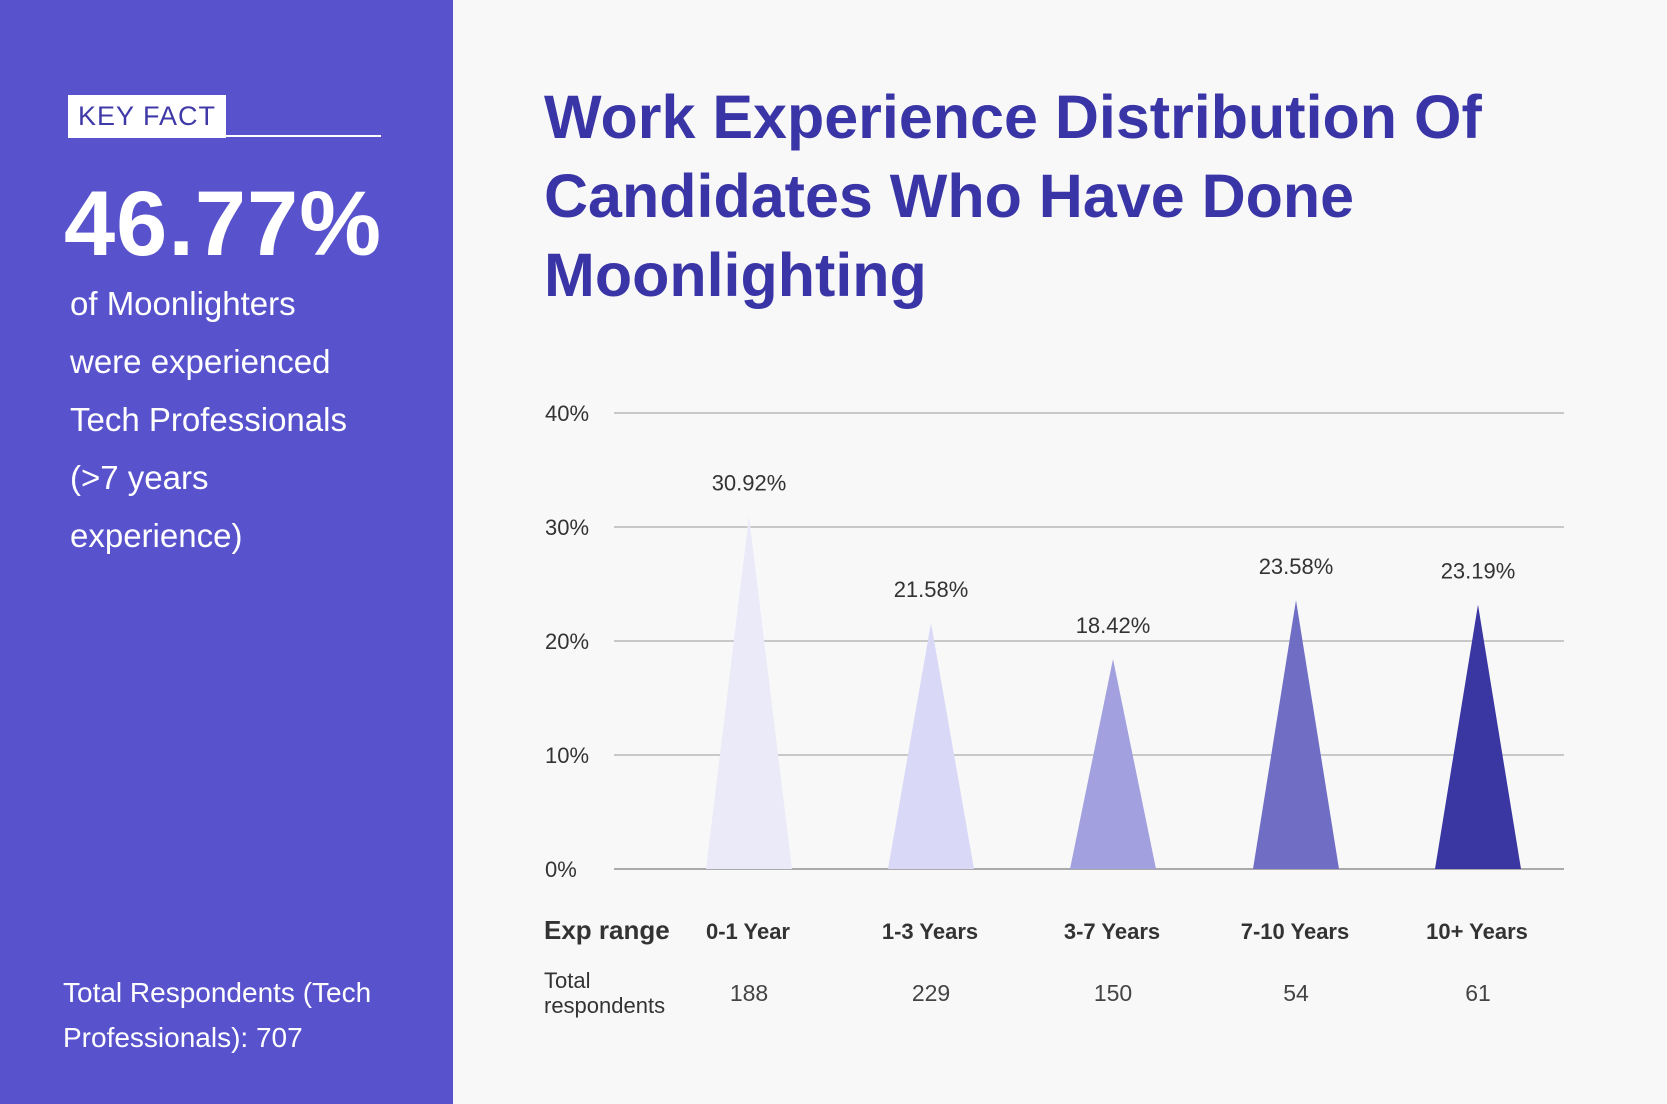 Image resolution: width=1667 pixels, height=1104 pixels. Describe the element at coordinates (183, 1037) in the screenshot. I see `total-line: Professionals): 707` at that location.